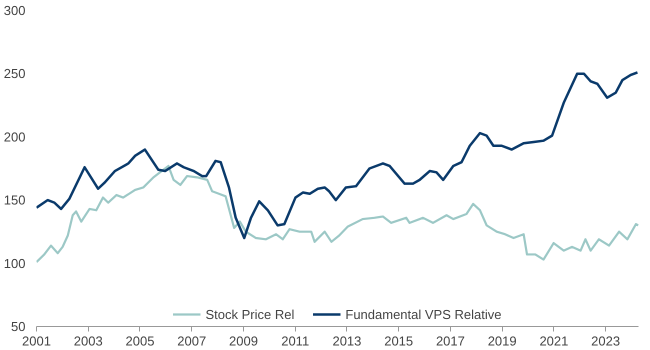 The height and width of the screenshot is (350, 650). I want to click on x-tick-label: 2021, so click(553, 341).